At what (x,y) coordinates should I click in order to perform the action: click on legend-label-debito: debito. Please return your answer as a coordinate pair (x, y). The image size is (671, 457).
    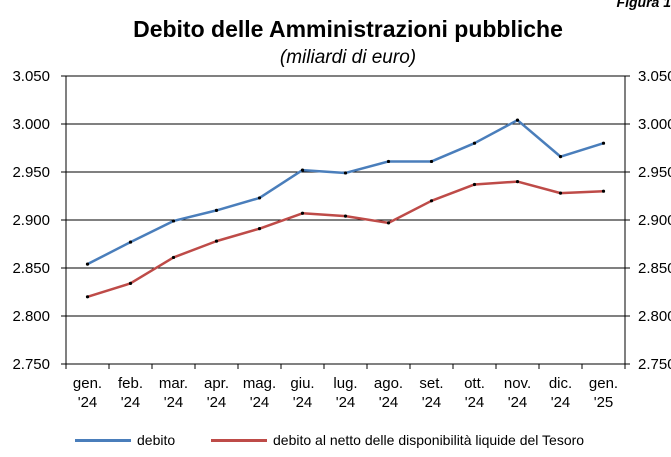
    Looking at the image, I should click on (156, 440).